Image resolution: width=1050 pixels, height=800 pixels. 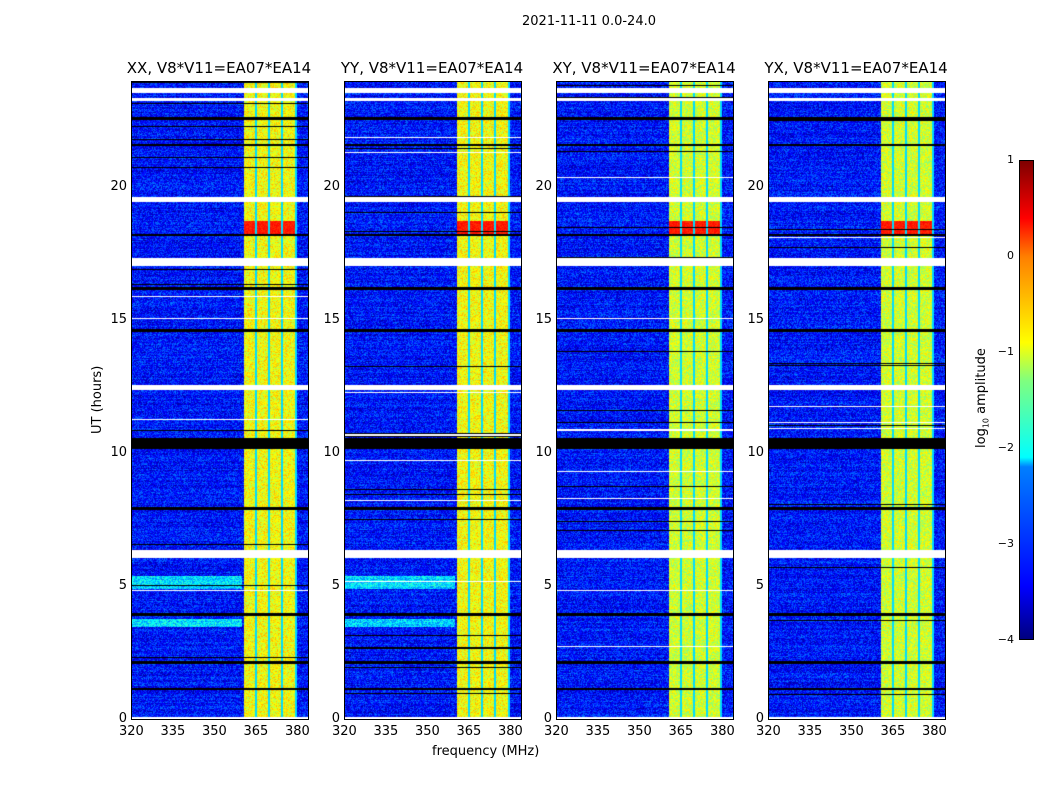 I want to click on colorbar-tick-label: 0, so click(x=1010, y=255).